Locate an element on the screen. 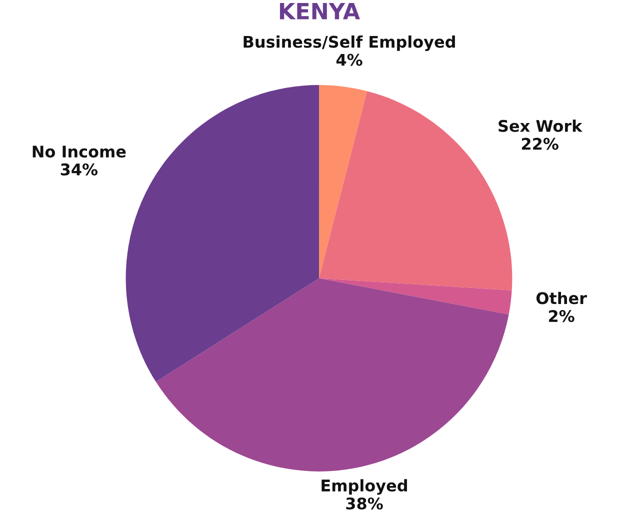 This screenshot has height=525, width=638. data-label: 2% is located at coordinates (561, 316).